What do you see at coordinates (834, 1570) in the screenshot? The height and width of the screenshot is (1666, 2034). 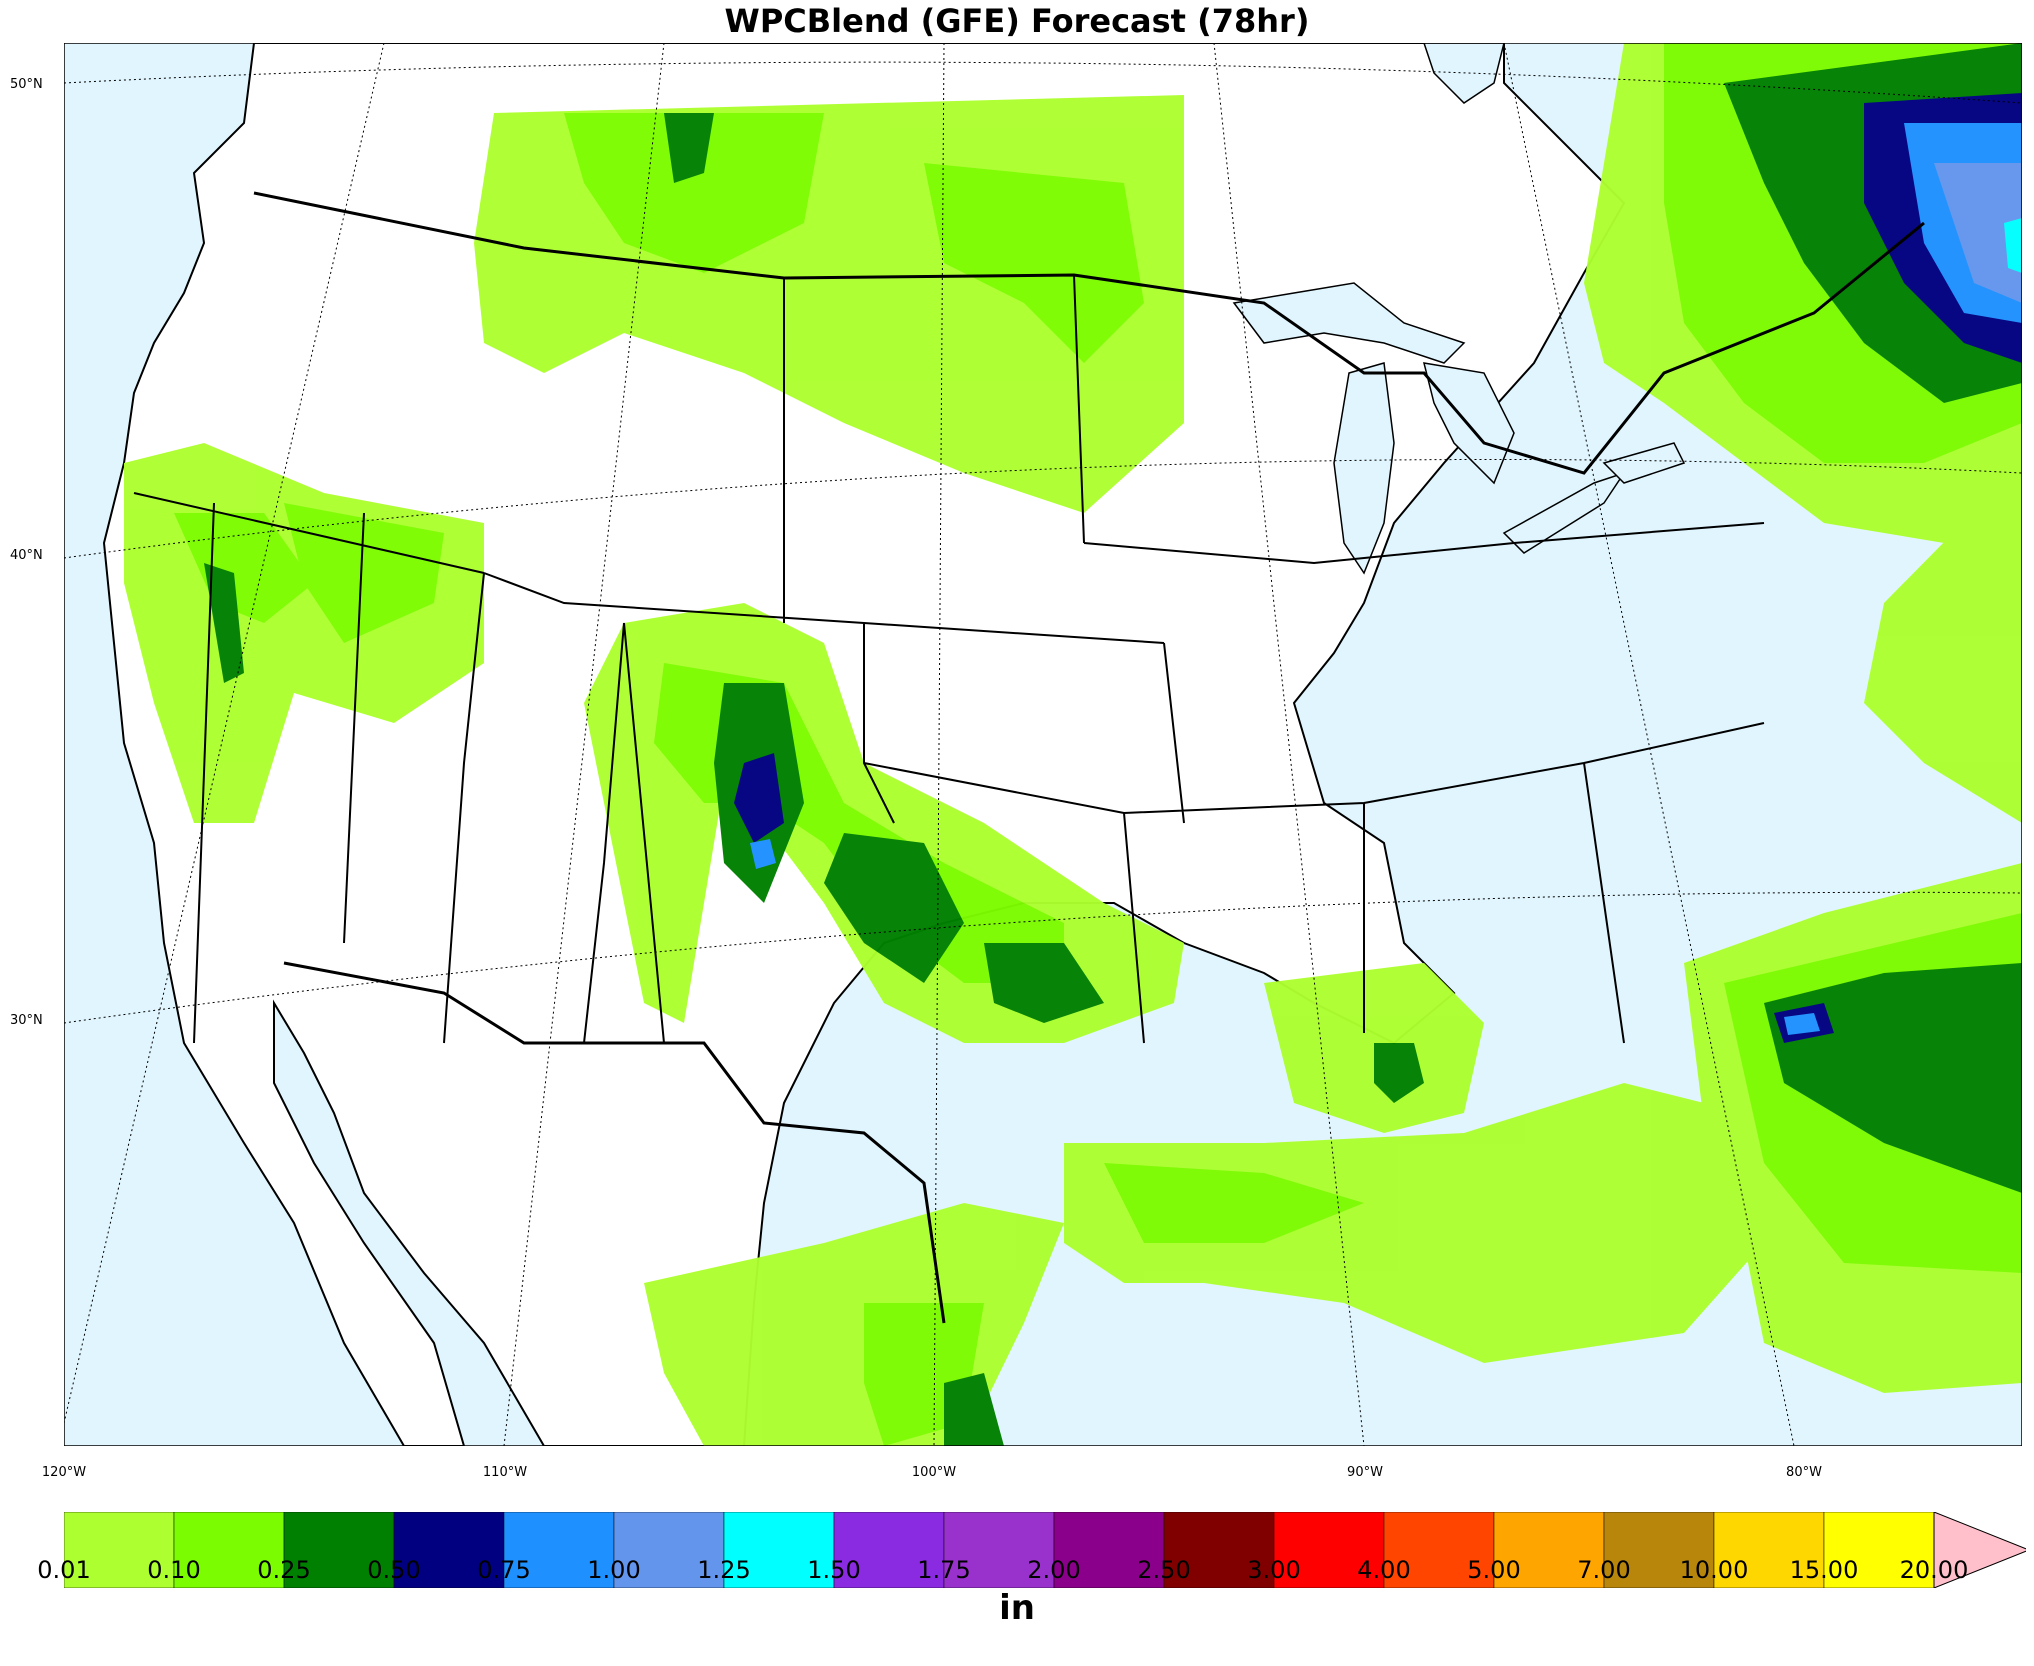 I see `colorbar-tick-label: 1.50` at bounding box center [834, 1570].